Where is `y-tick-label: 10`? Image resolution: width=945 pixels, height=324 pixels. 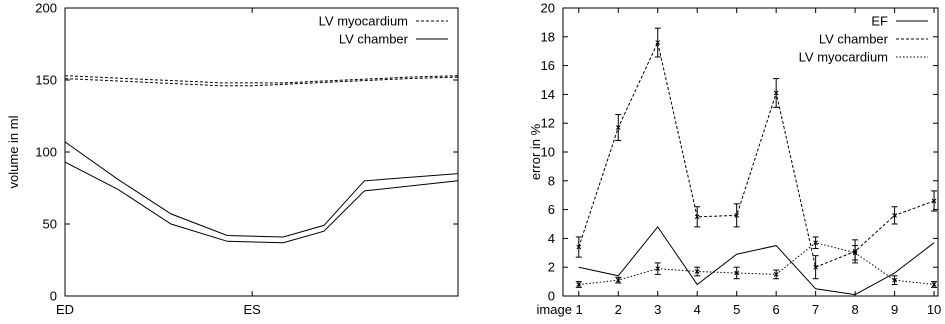 y-tick-label: 10 is located at coordinates (548, 152).